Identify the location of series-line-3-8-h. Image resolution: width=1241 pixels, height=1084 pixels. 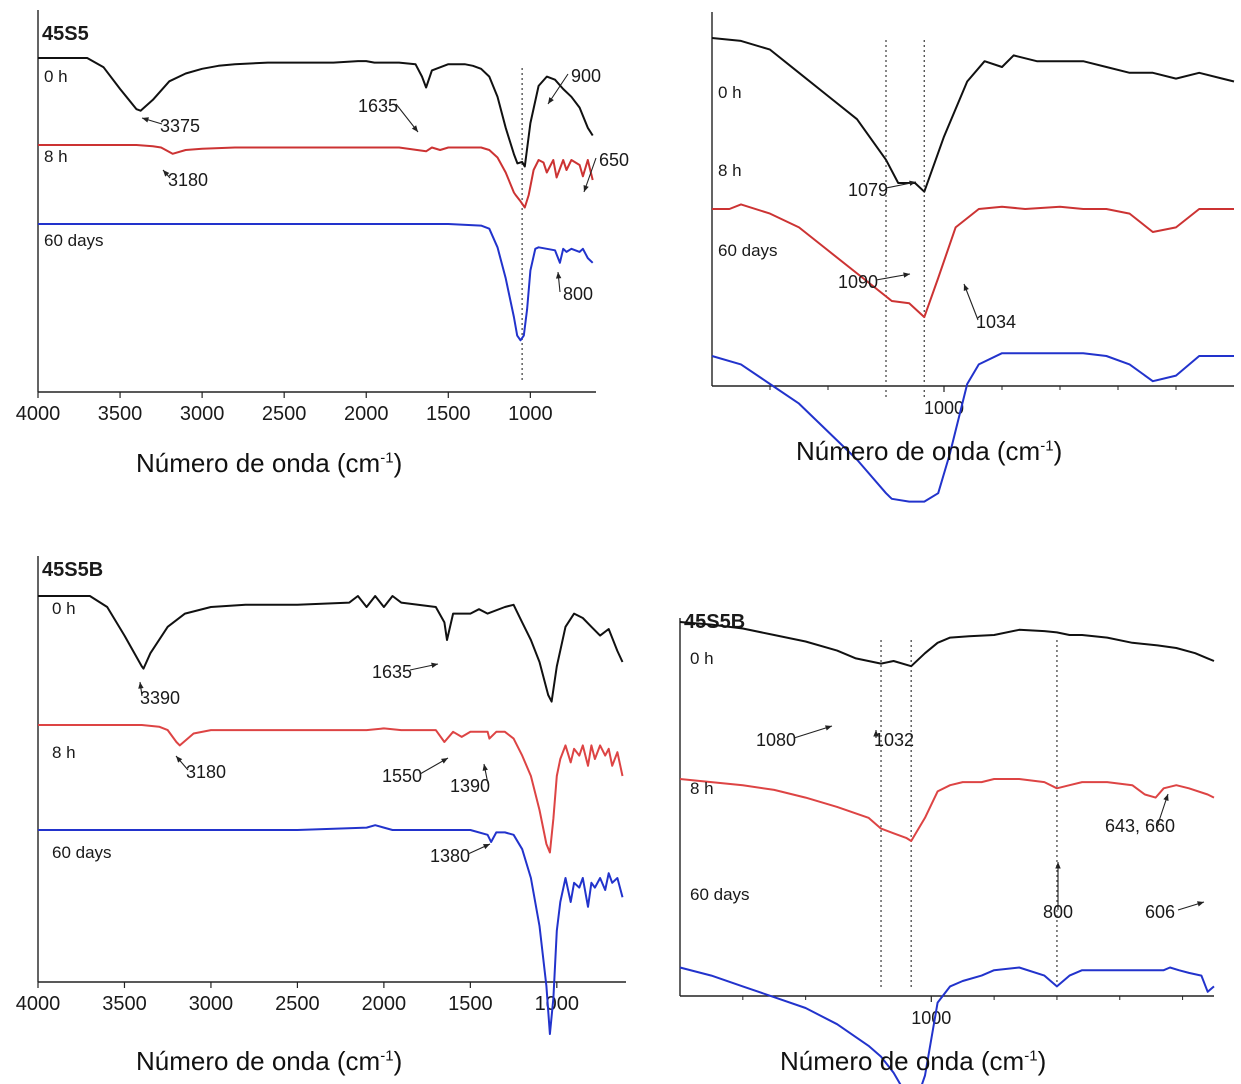
(331, 789).